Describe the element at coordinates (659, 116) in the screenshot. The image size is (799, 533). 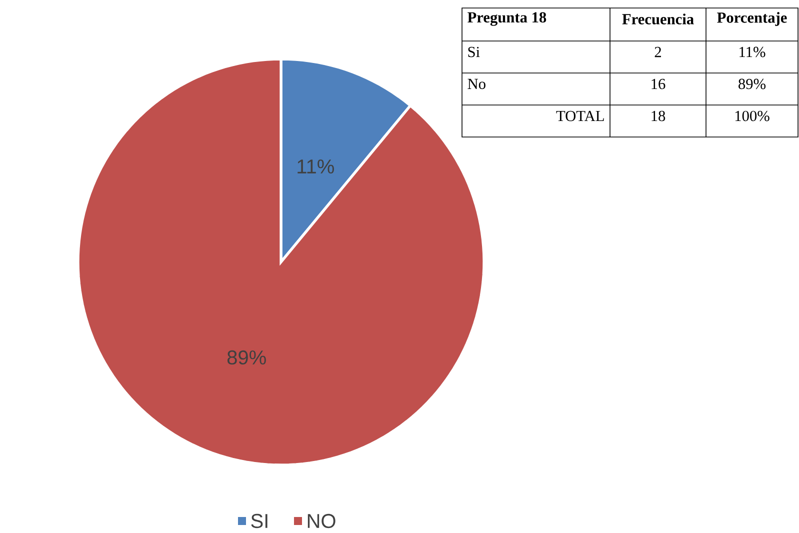
I see `text: 18` at that location.